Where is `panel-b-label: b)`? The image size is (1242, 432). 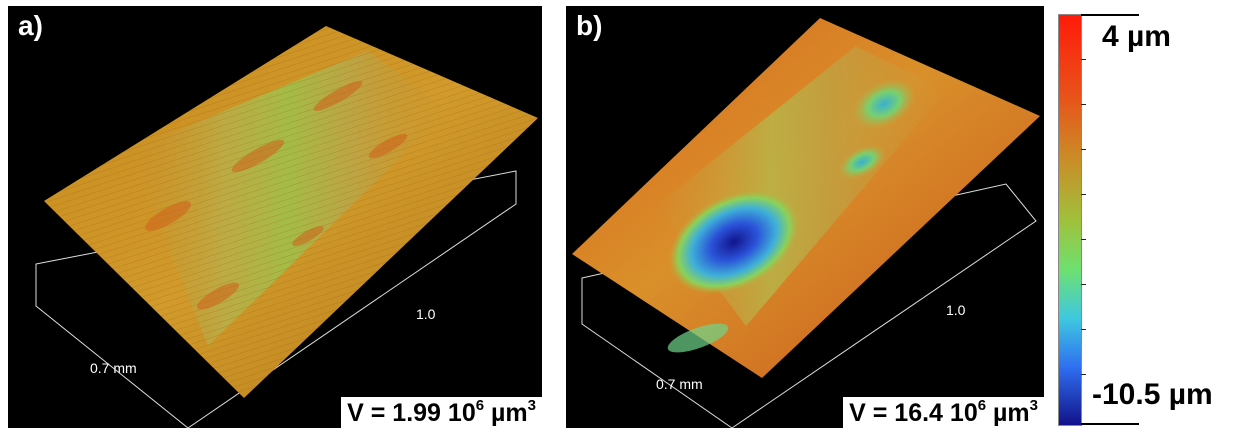
panel-b-label: b) is located at coordinates (589, 25).